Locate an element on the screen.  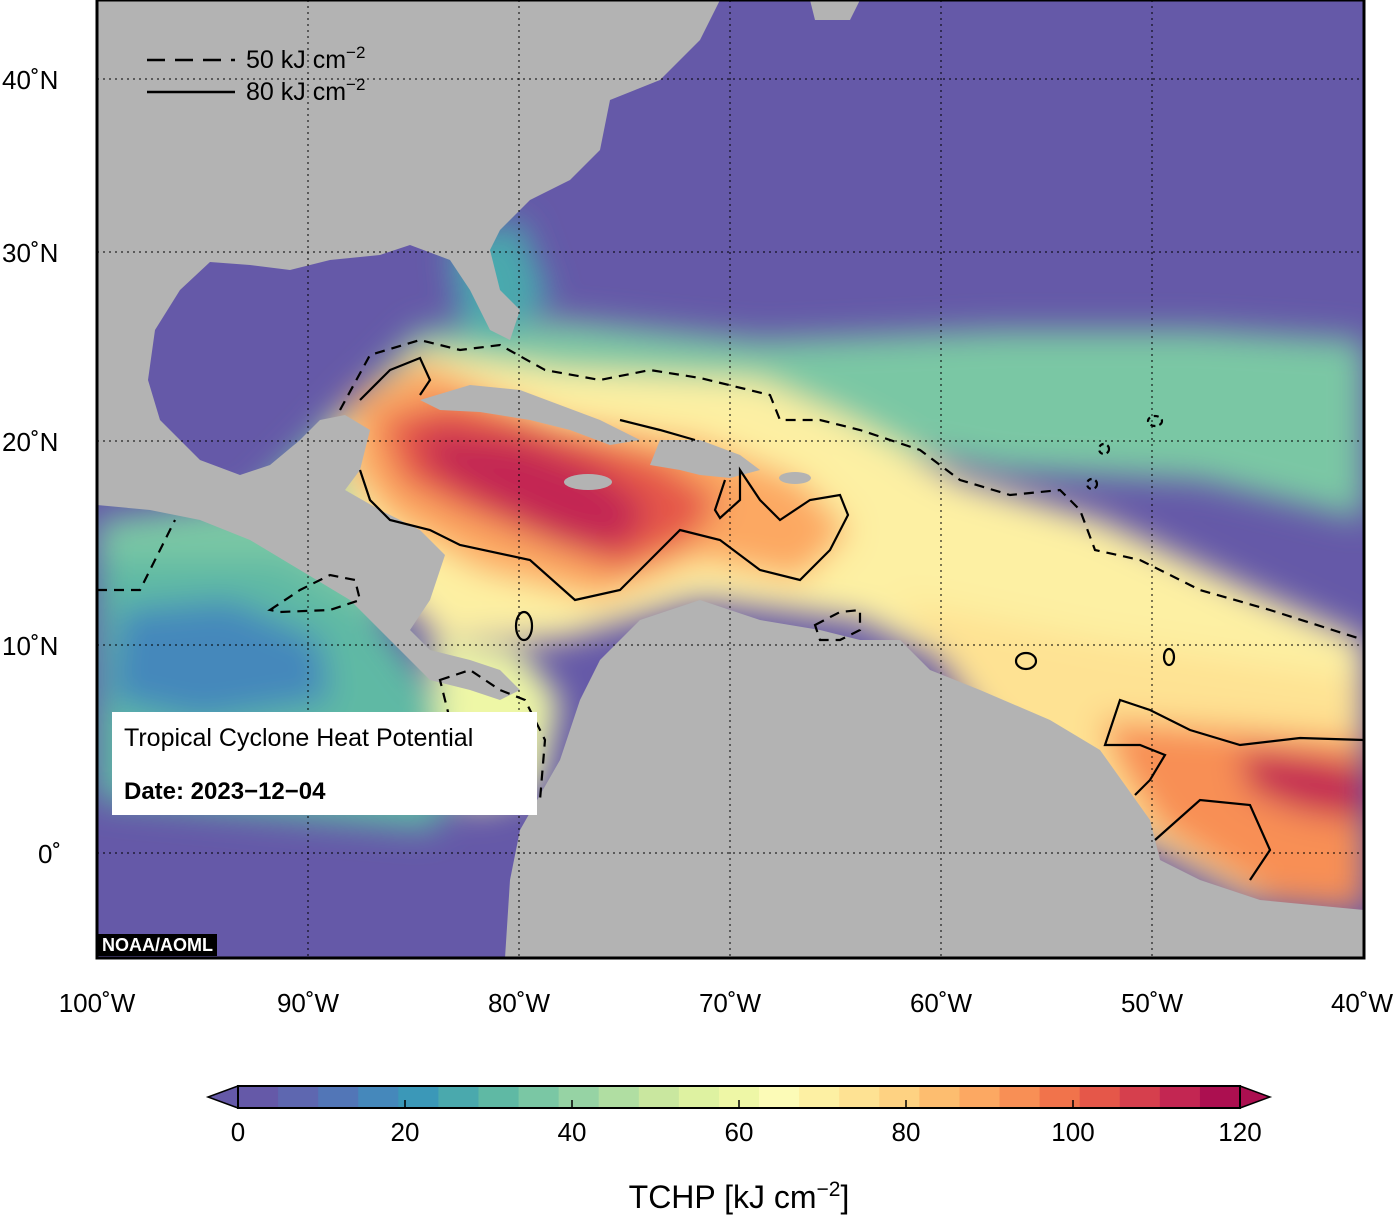
lat-tick-label: 0˚ is located at coordinates (49, 854).